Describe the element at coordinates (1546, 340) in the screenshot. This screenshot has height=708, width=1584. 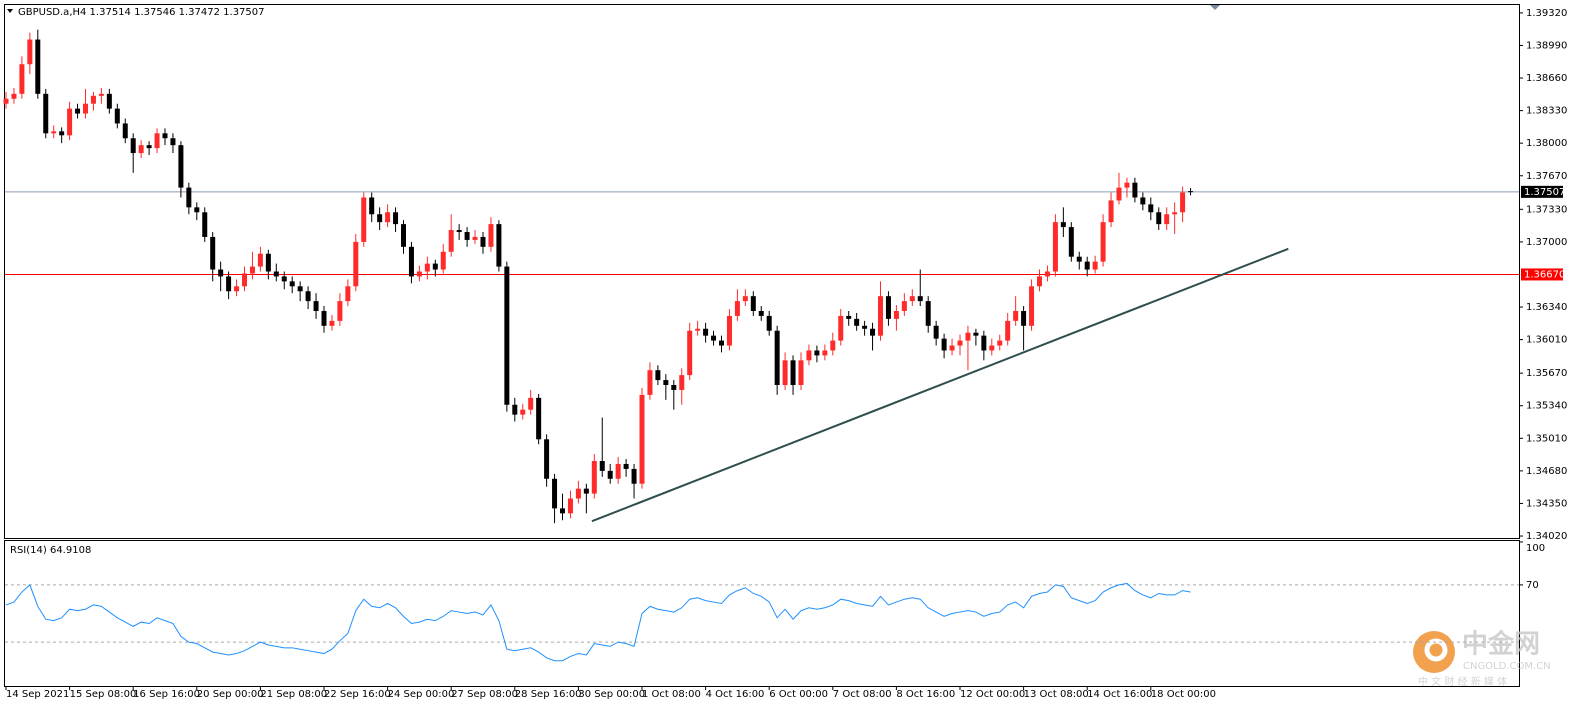
I see `y-tick-label: 1.36010` at that location.